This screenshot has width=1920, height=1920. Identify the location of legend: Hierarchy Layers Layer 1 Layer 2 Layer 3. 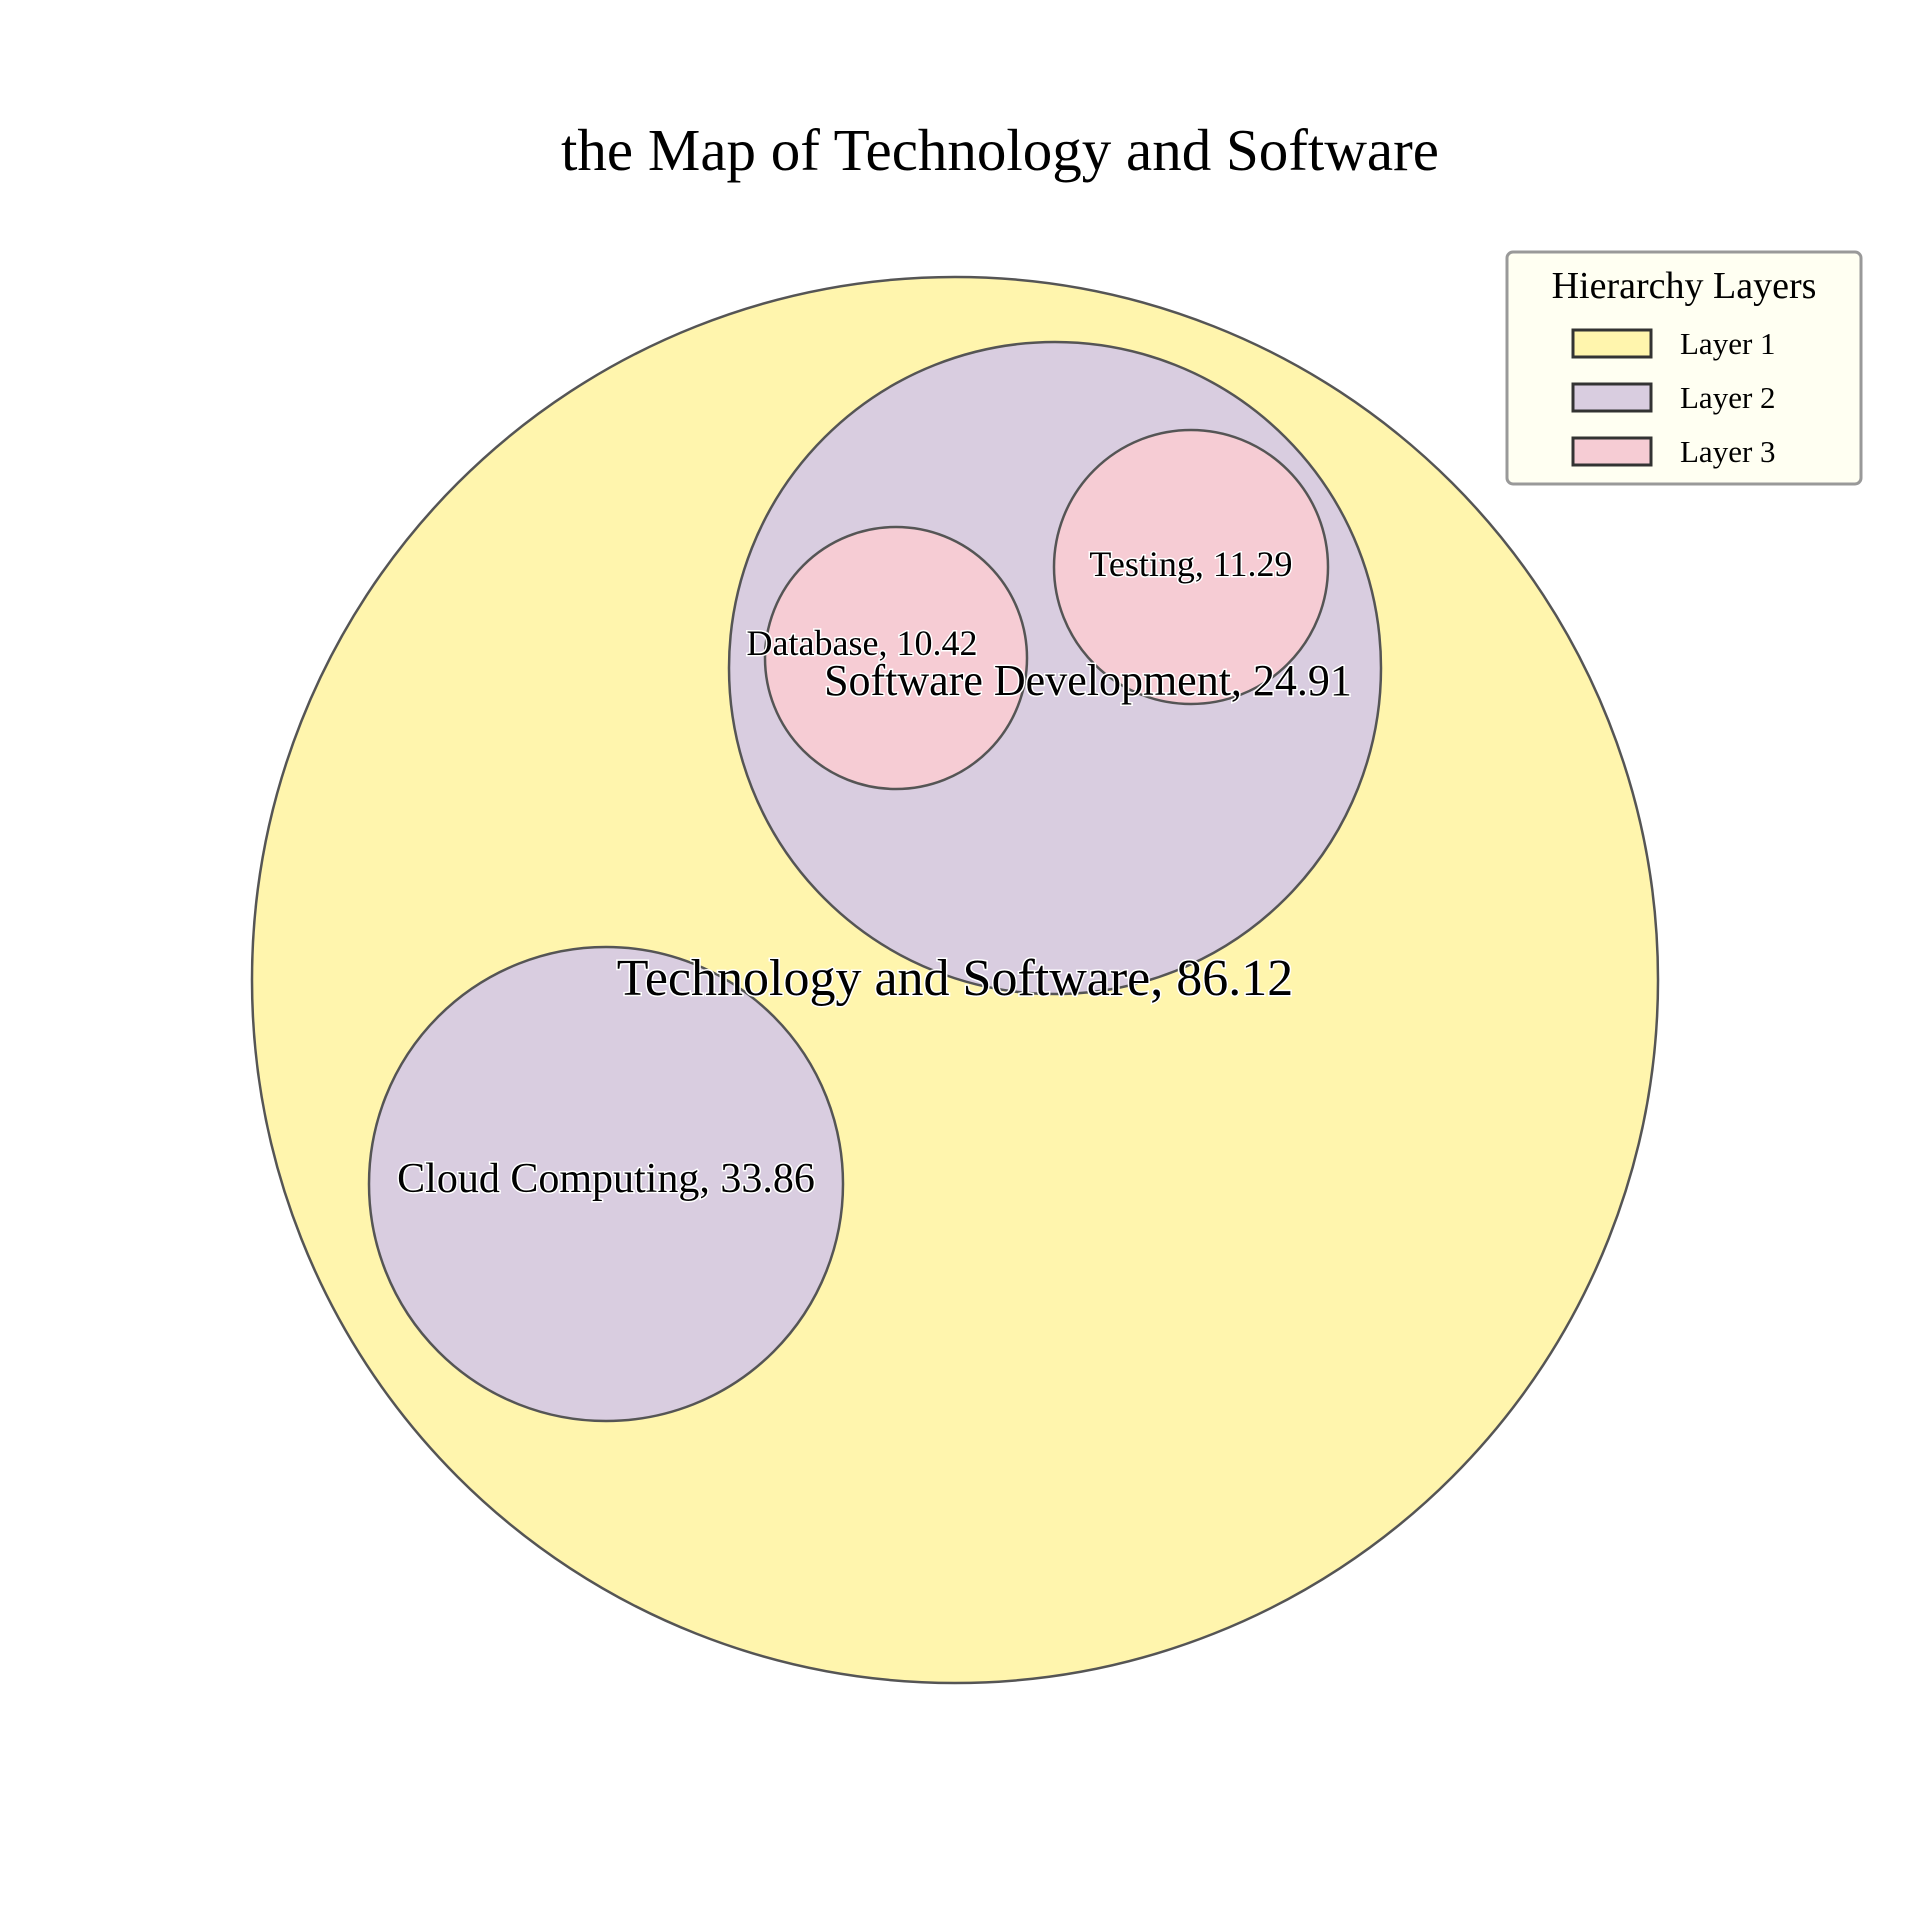
(1684, 368).